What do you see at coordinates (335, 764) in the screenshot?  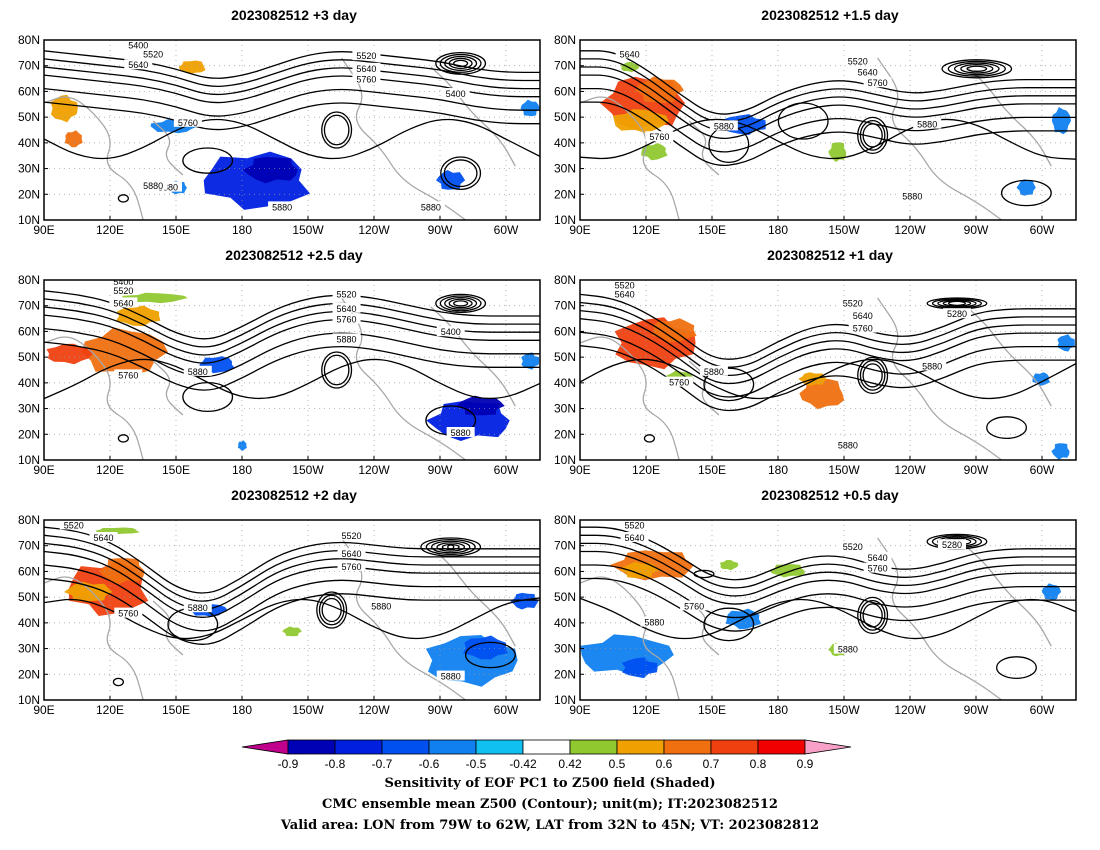 I see `colorbar-tick-label: -0.8` at bounding box center [335, 764].